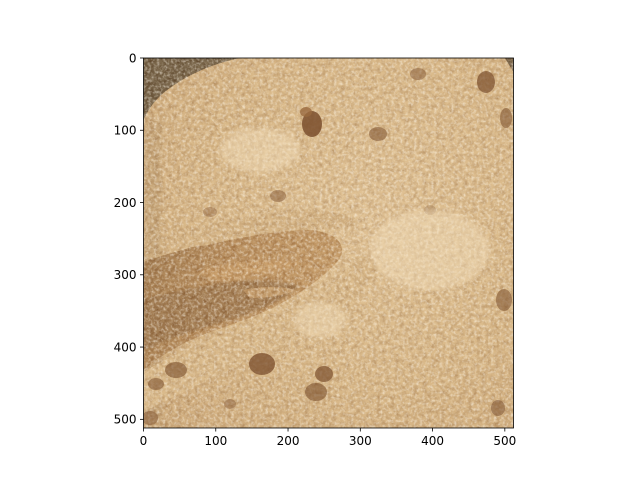 The width and height of the screenshot is (640, 480). What do you see at coordinates (215, 441) in the screenshot?
I see `x-tick-label: 100` at bounding box center [215, 441].